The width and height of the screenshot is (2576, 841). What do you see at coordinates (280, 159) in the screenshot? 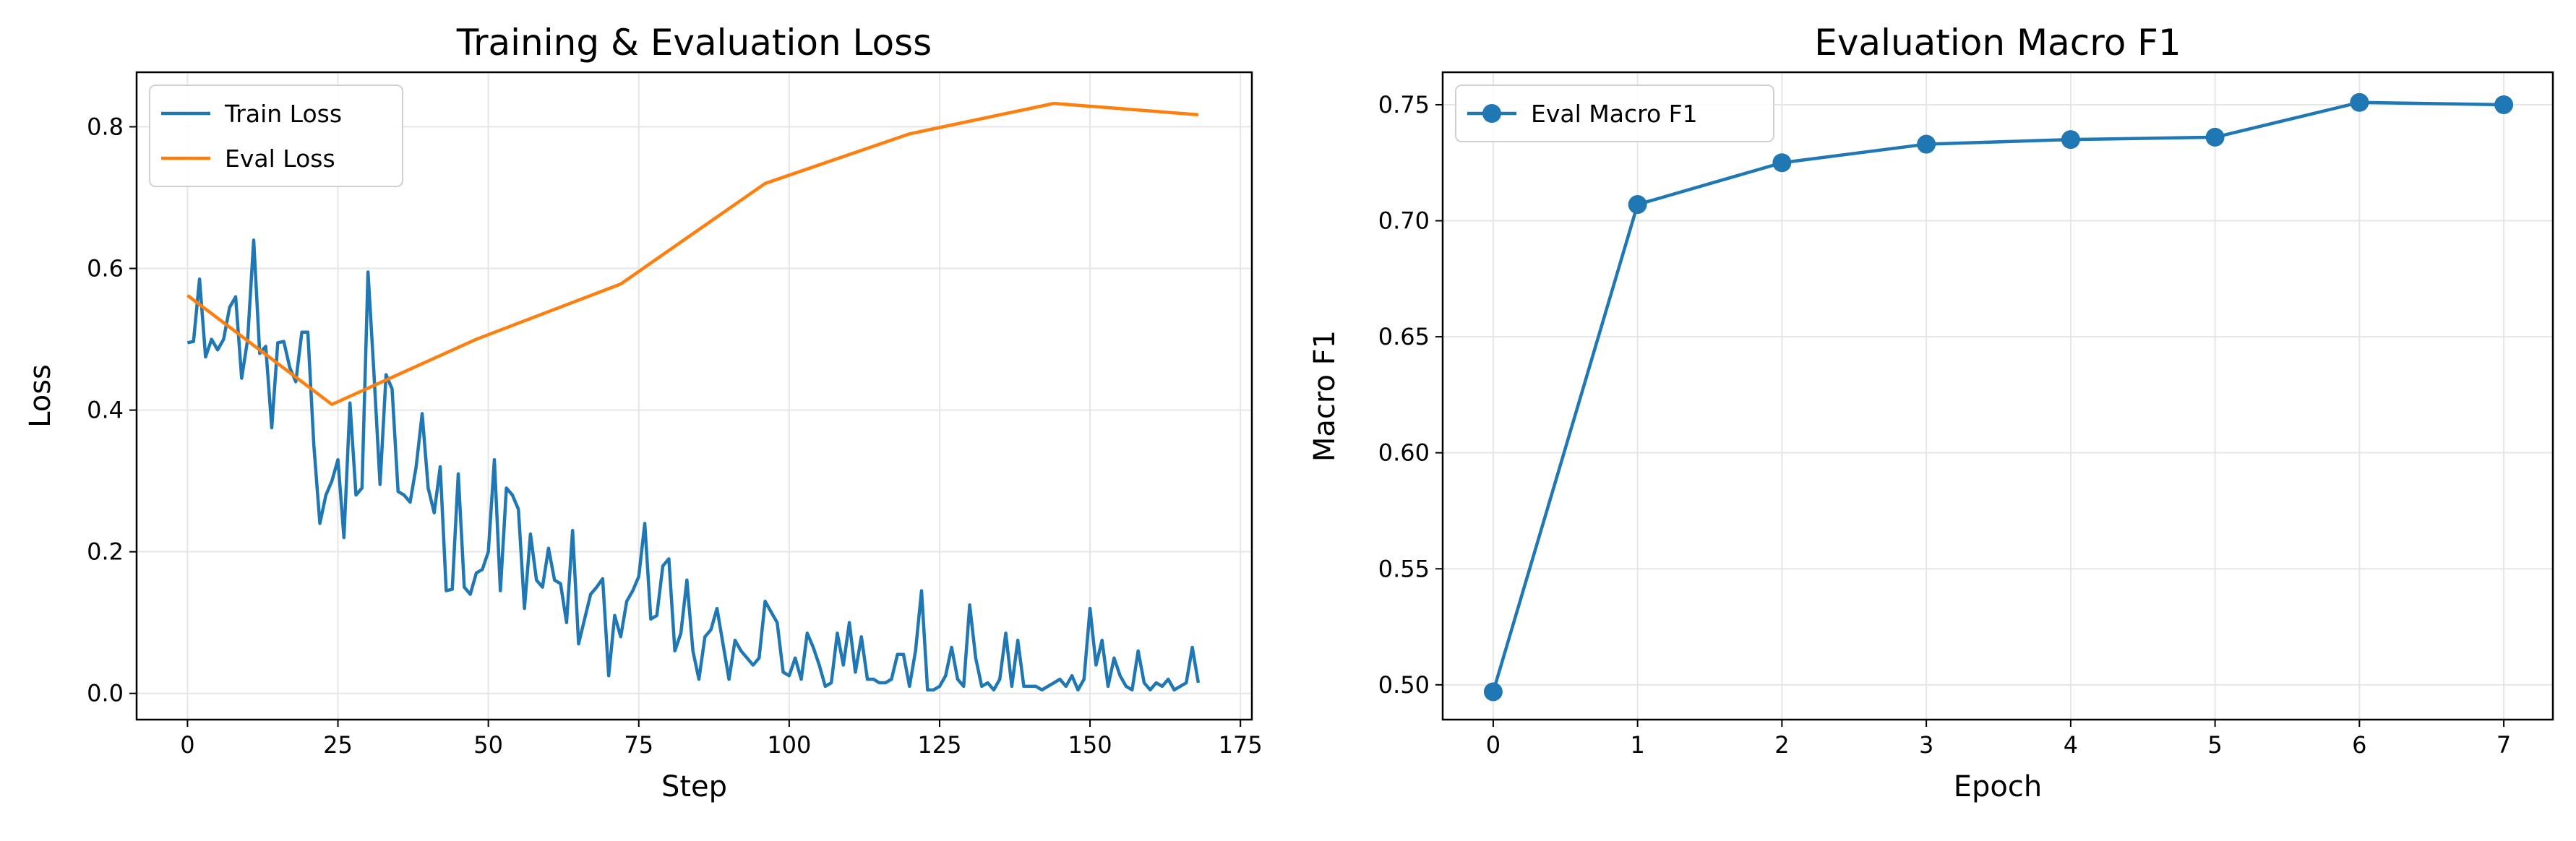
I see `legend-label: Eval Loss` at bounding box center [280, 159].